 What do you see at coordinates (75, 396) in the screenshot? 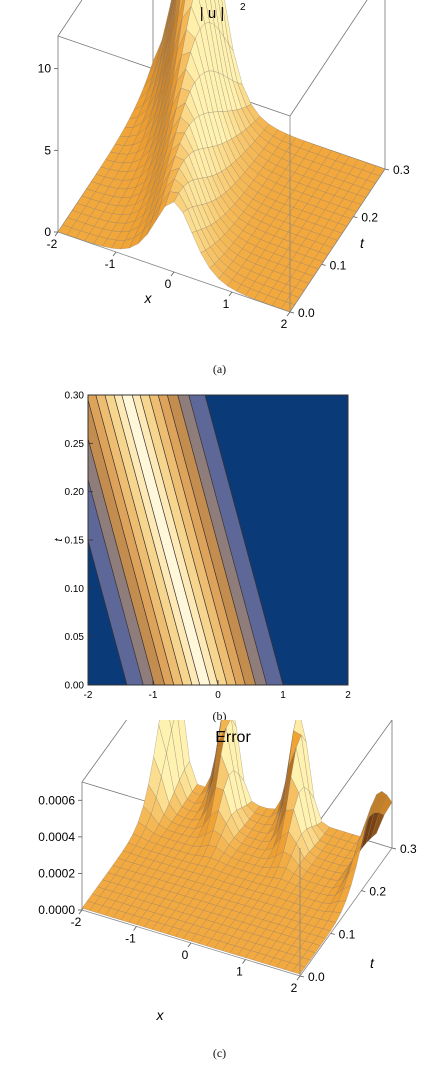
I see `t-tick-label: 0.30` at bounding box center [75, 396].